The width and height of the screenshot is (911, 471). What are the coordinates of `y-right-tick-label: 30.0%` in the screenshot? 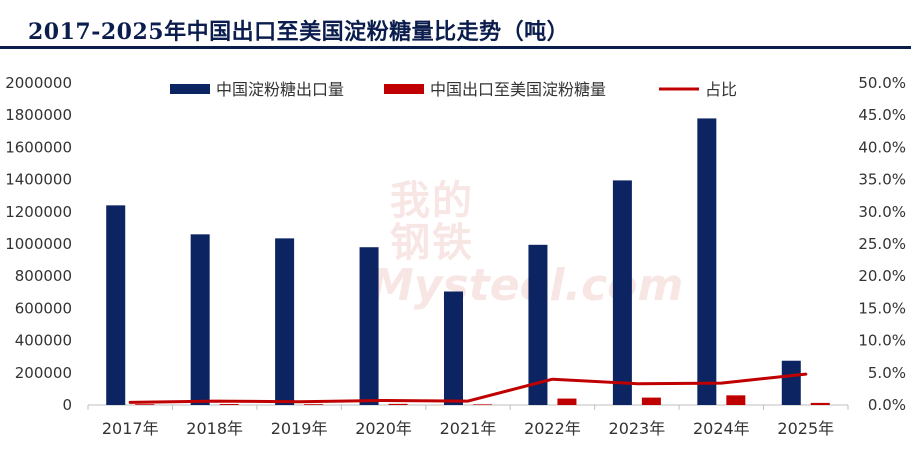 It's located at (882, 212).